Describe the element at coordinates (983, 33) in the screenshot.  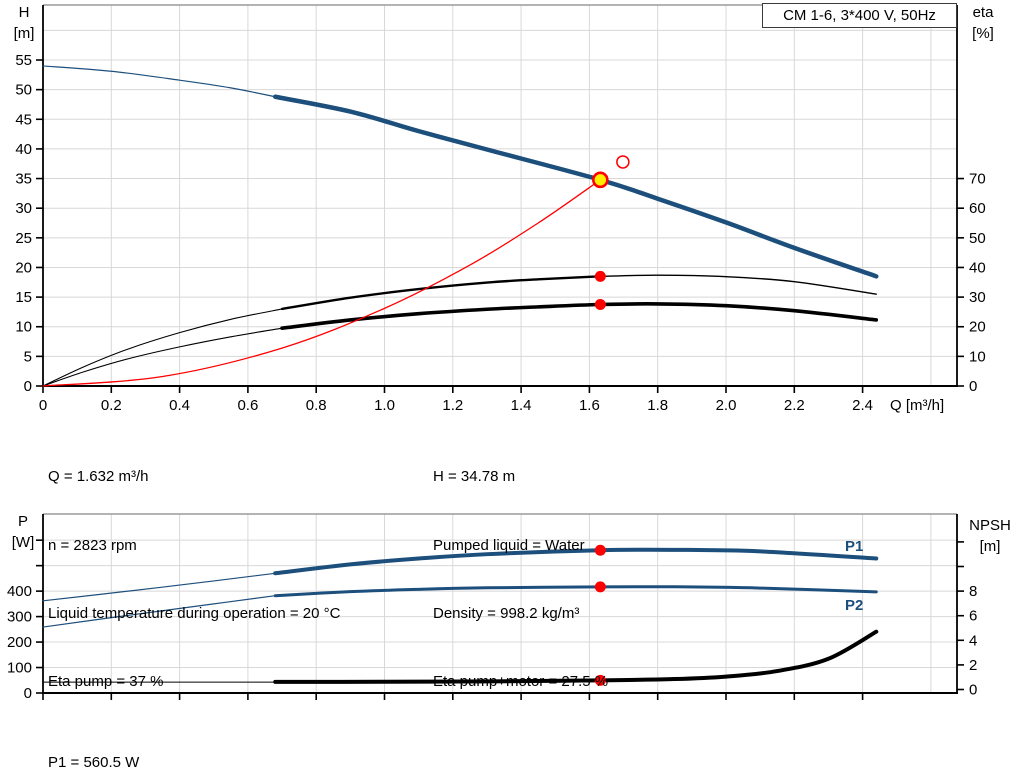
I see `eta-axis-unit: [%]` at that location.